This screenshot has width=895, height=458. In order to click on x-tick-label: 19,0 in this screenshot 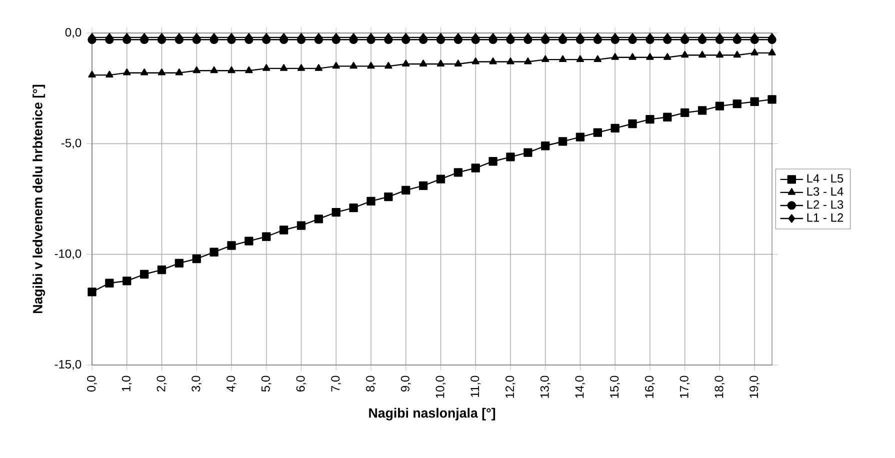, I will do `click(755, 387)`.